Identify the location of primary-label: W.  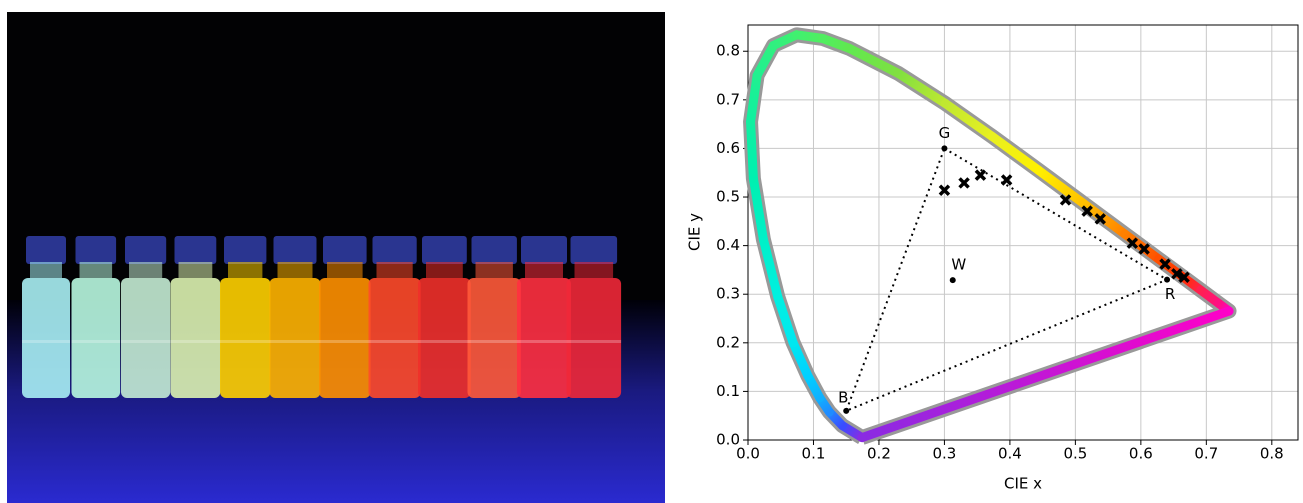
(958, 265).